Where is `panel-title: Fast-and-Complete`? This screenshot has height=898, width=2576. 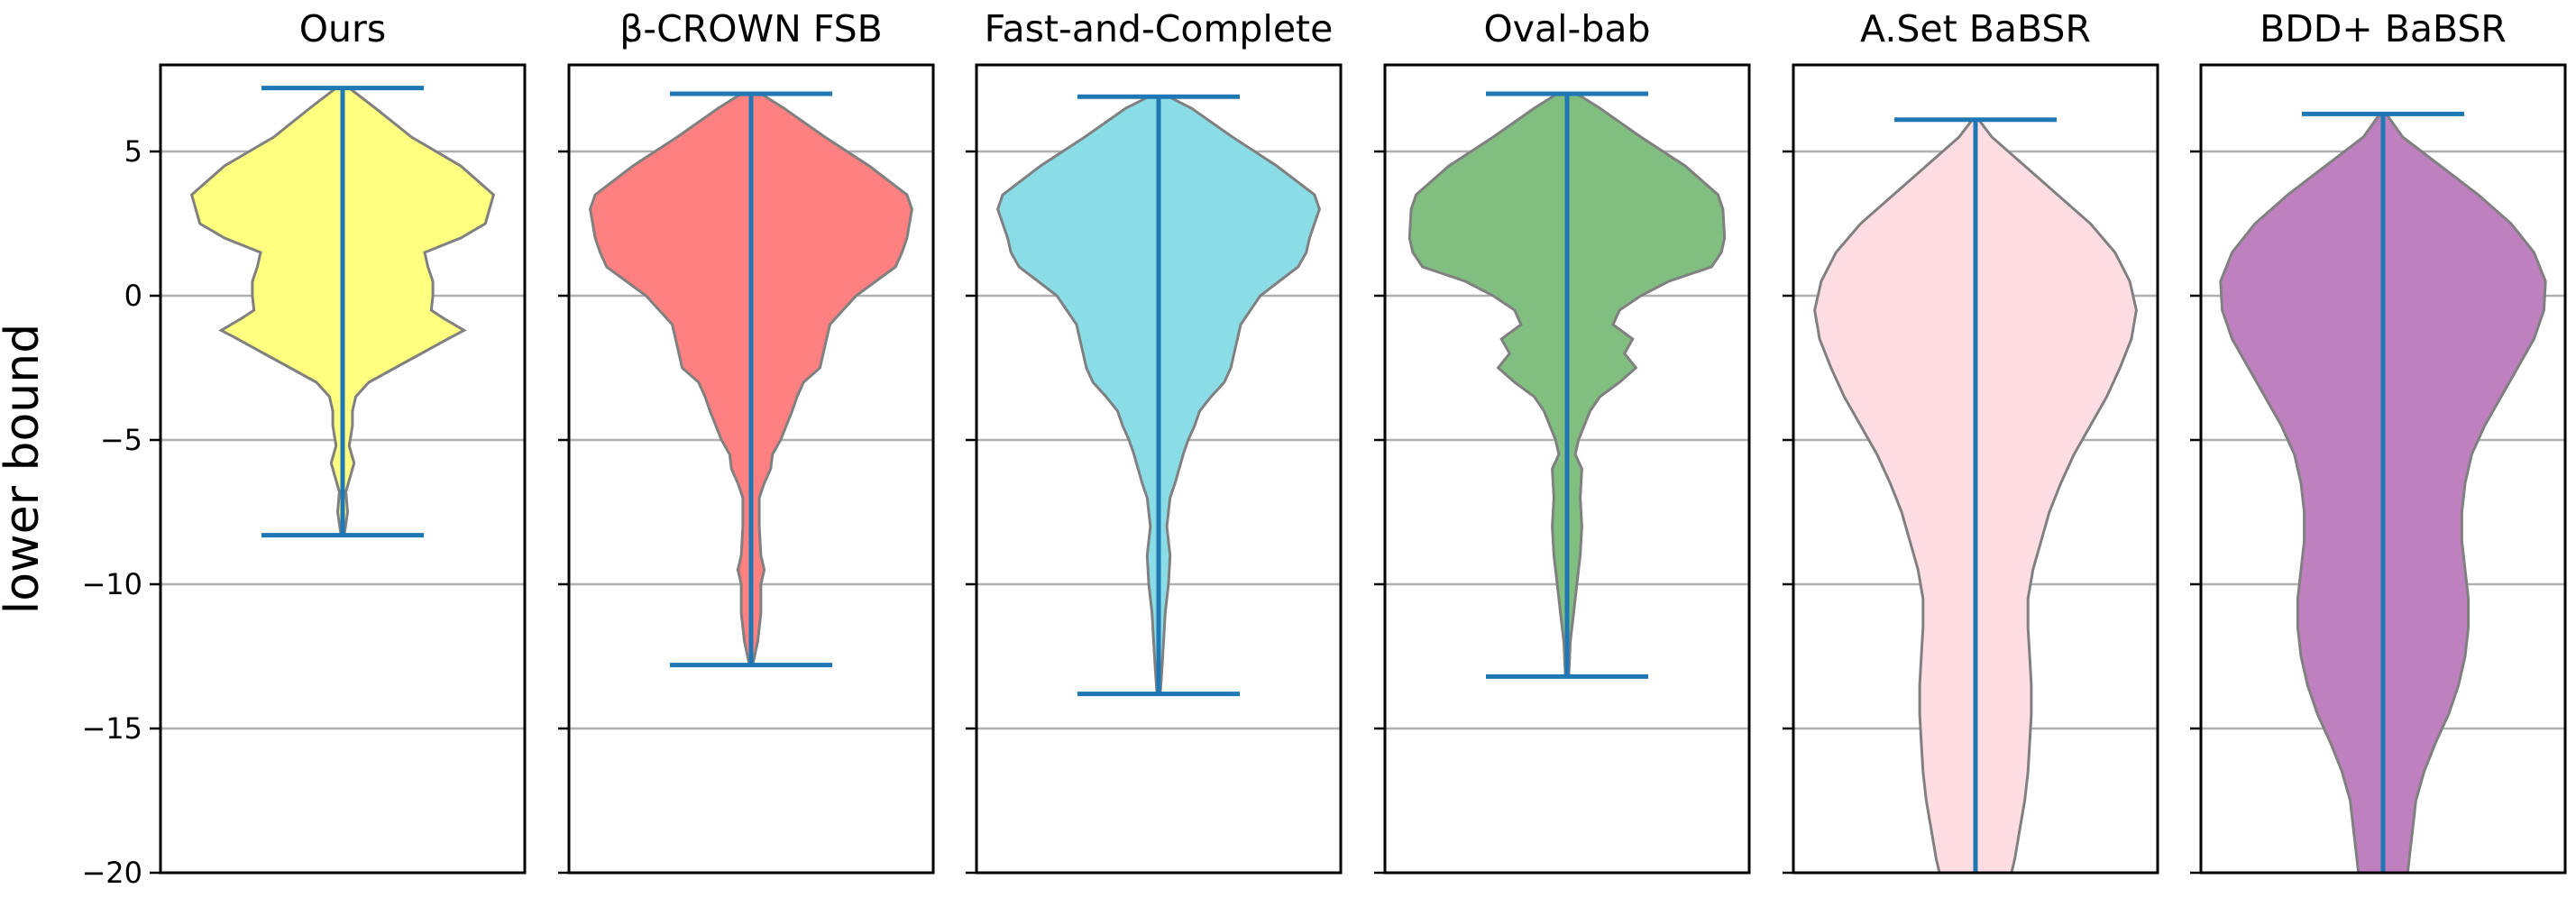 panel-title: Fast-and-Complete is located at coordinates (1159, 29).